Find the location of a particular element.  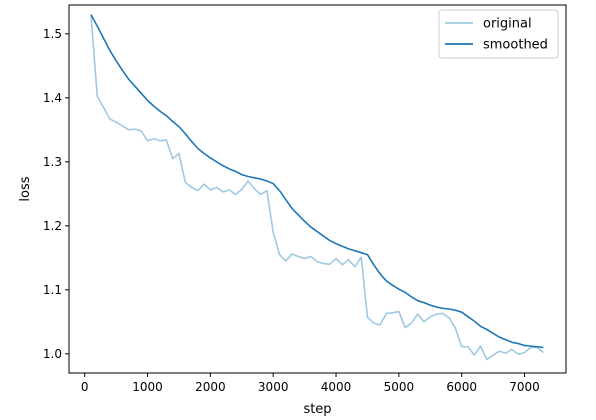

x-tick-label: 7000 is located at coordinates (524, 387).